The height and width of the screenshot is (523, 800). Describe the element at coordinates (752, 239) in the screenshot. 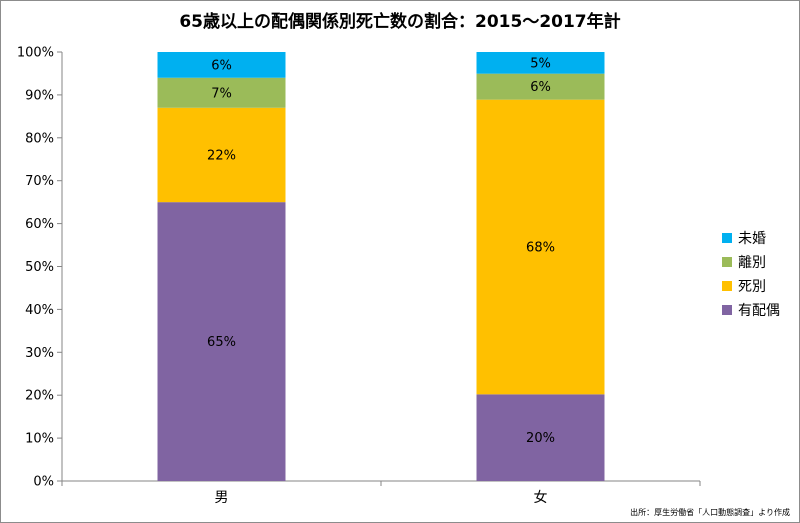

I see `legend-label: 未婚` at that location.